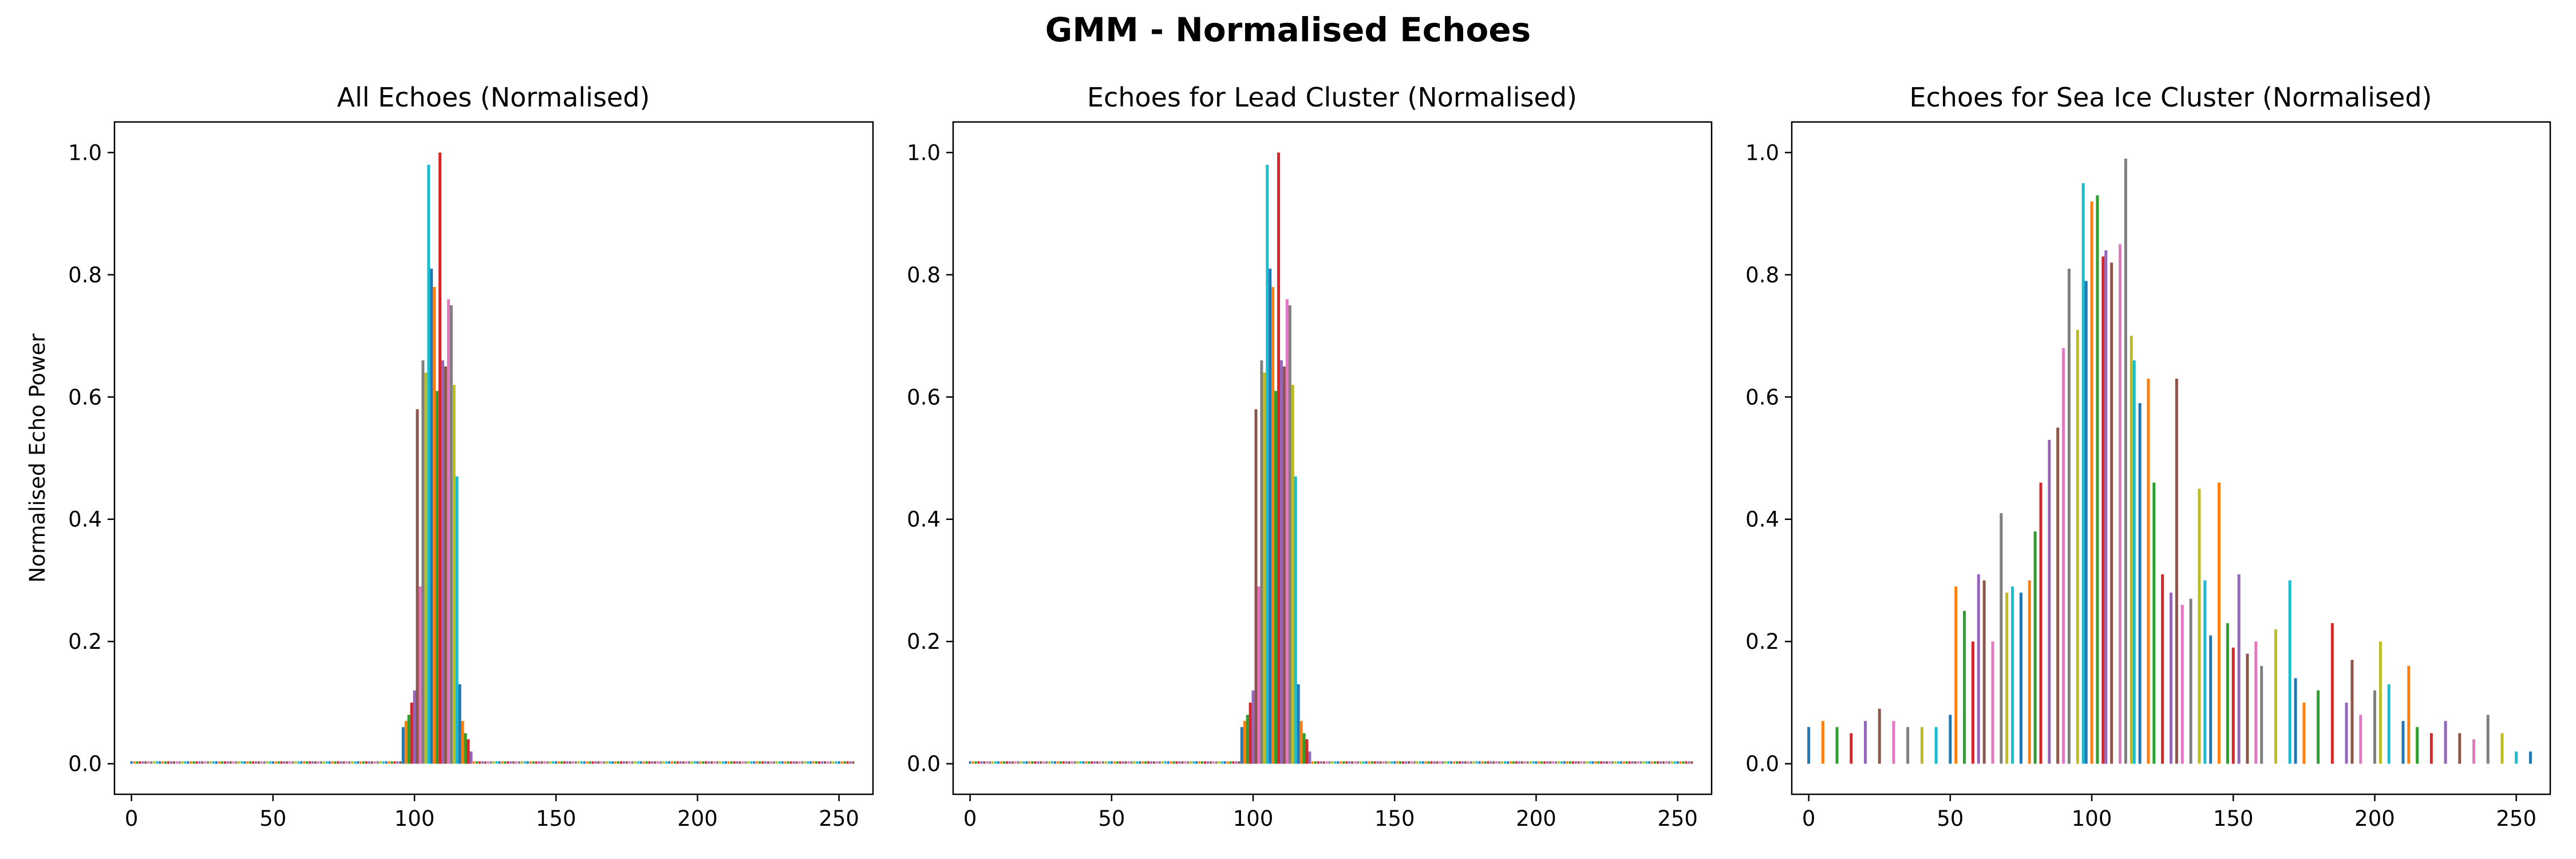 The width and height of the screenshot is (2576, 859). I want to click on y-tick-label: 0.6, so click(85, 397).